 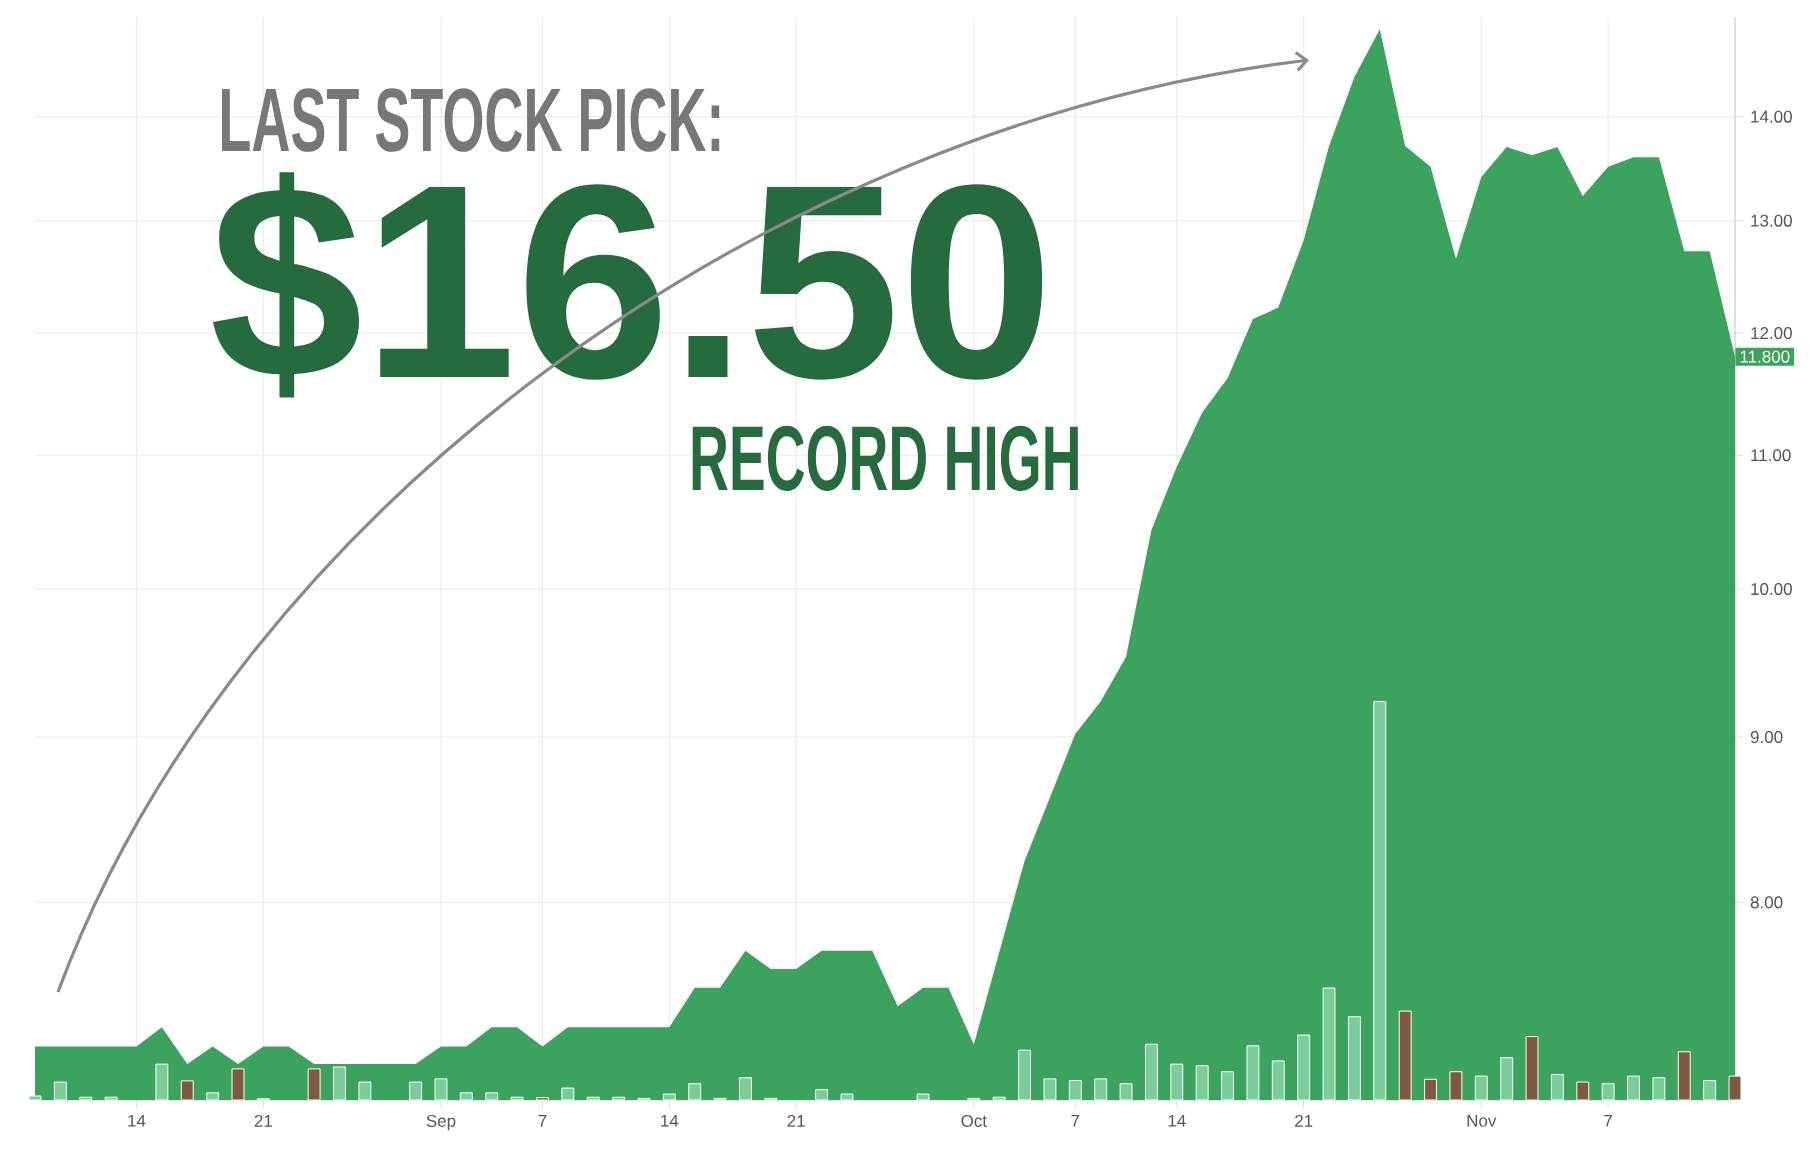 What do you see at coordinates (1771, 116) in the screenshot?
I see `y-tick-label: 14.00` at bounding box center [1771, 116].